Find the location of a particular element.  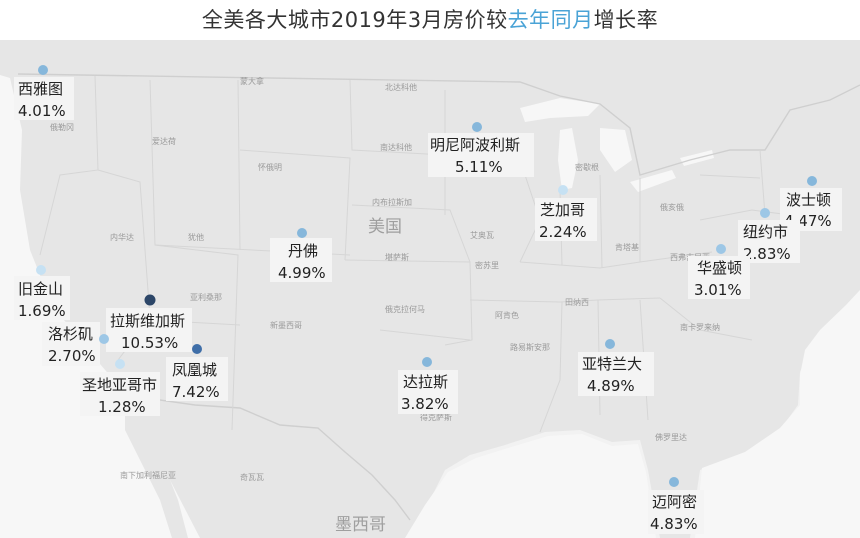

svg-text: 肯塔基 is located at coordinates (627, 247).